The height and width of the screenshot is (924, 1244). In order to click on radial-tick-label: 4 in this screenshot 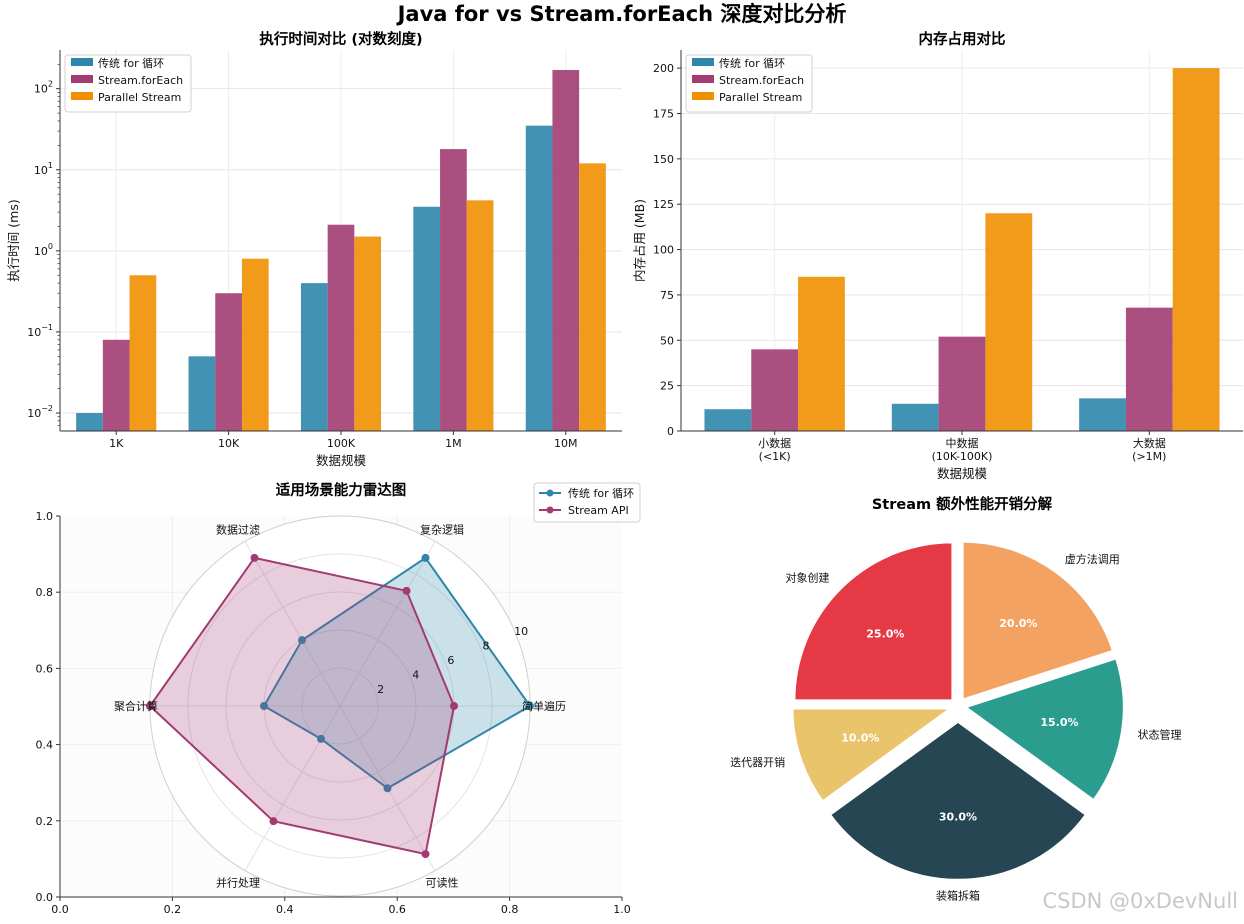, I will do `click(415, 675)`.